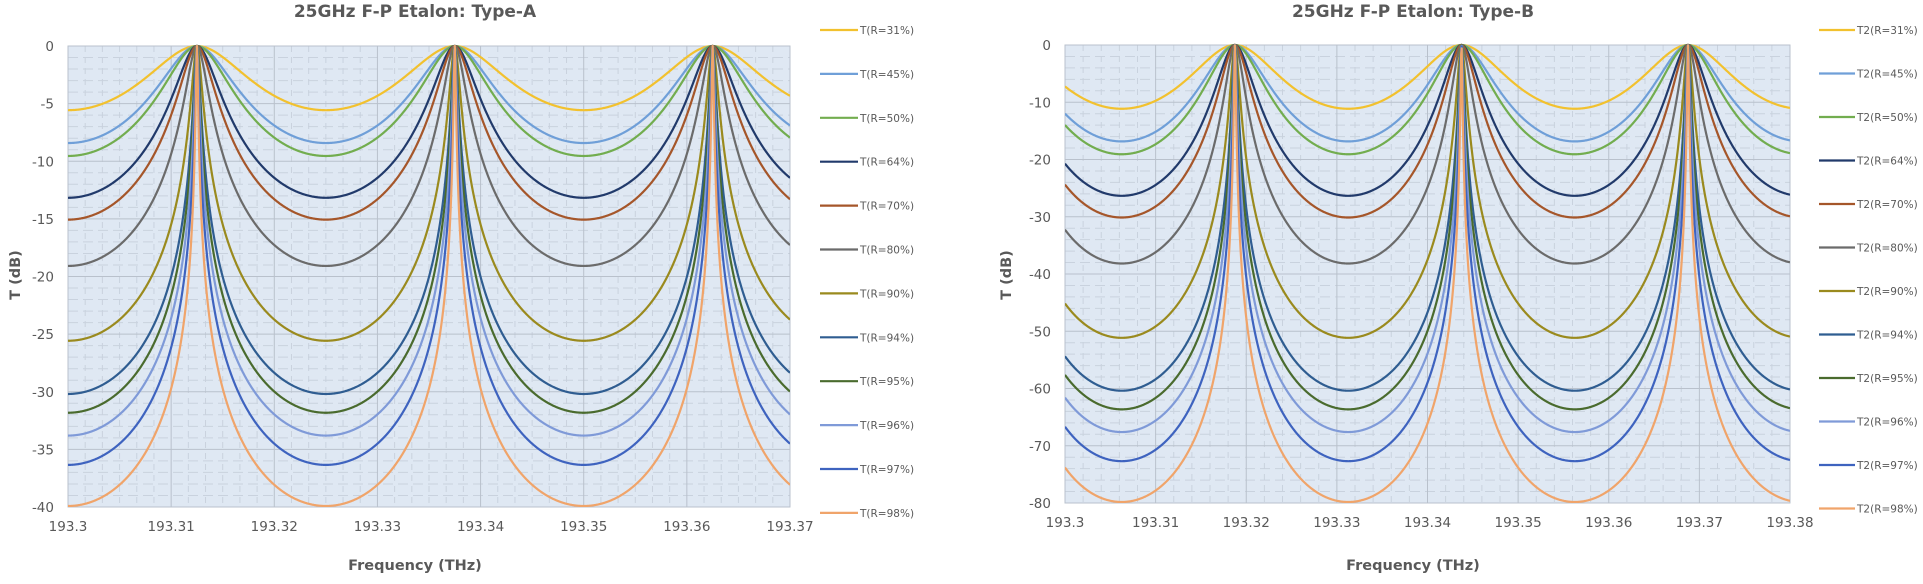 The height and width of the screenshot is (584, 1923). What do you see at coordinates (1887, 118) in the screenshot?
I see `legend-label: T2(R=50%)` at bounding box center [1887, 118].